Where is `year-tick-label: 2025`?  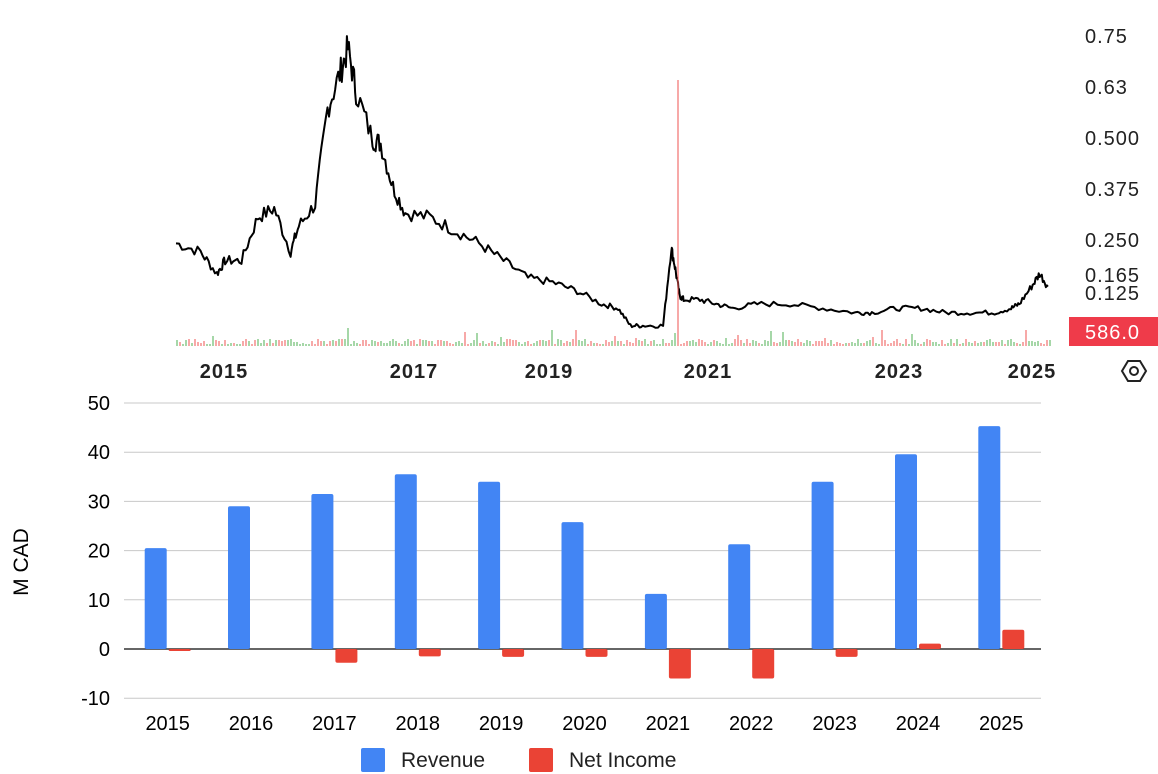
year-tick-label: 2025 is located at coordinates (1032, 372).